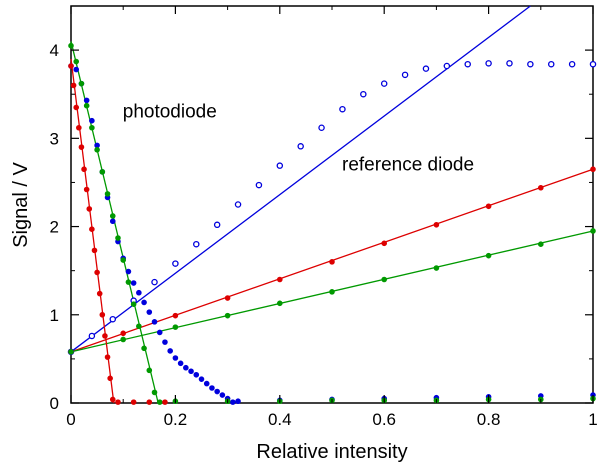  I want to click on x-tick-label: 1, so click(592, 419).